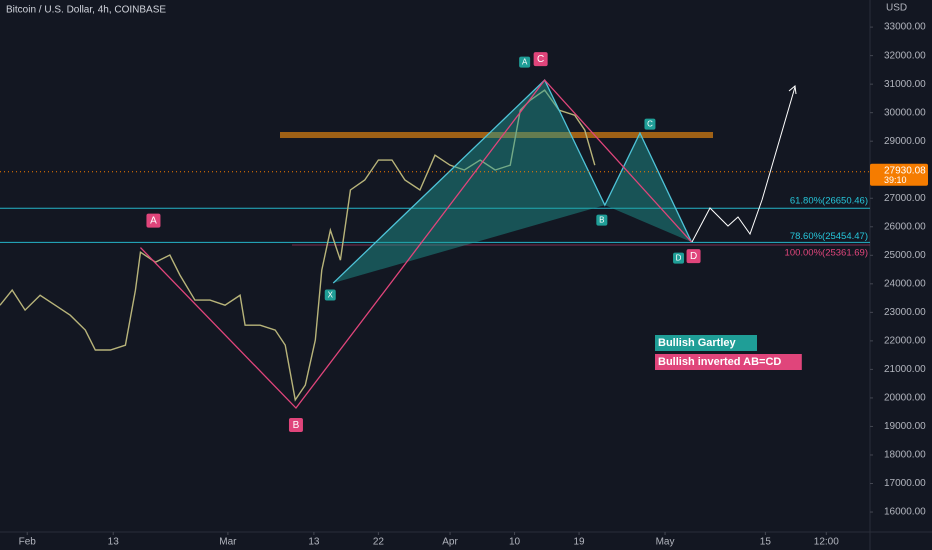 The height and width of the screenshot is (550, 932). Describe the element at coordinates (515, 542) in the screenshot. I see `x-tick-label: 10` at that location.